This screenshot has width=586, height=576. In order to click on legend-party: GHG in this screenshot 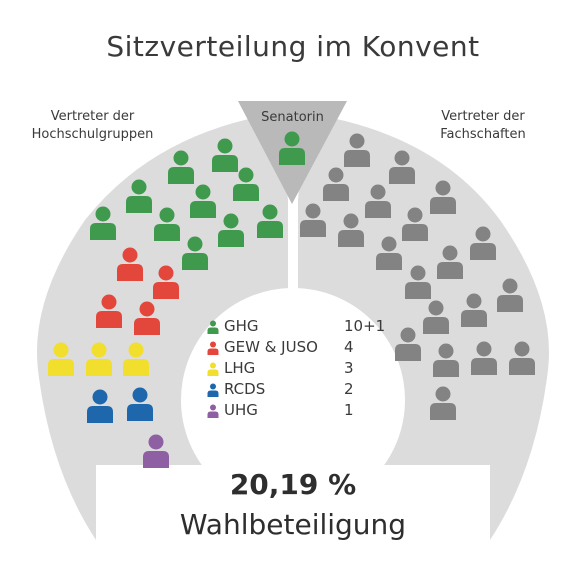, I will do `click(241, 326)`.